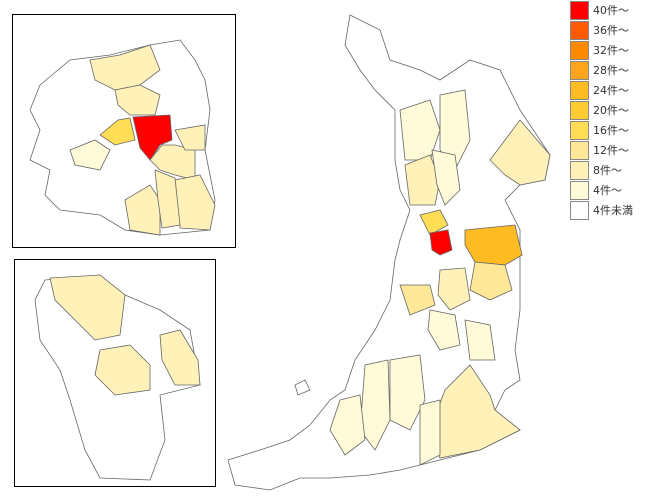 This screenshot has height=504, width=669. Describe the element at coordinates (611, 10) in the screenshot. I see `legend-label: 40件～` at that location.